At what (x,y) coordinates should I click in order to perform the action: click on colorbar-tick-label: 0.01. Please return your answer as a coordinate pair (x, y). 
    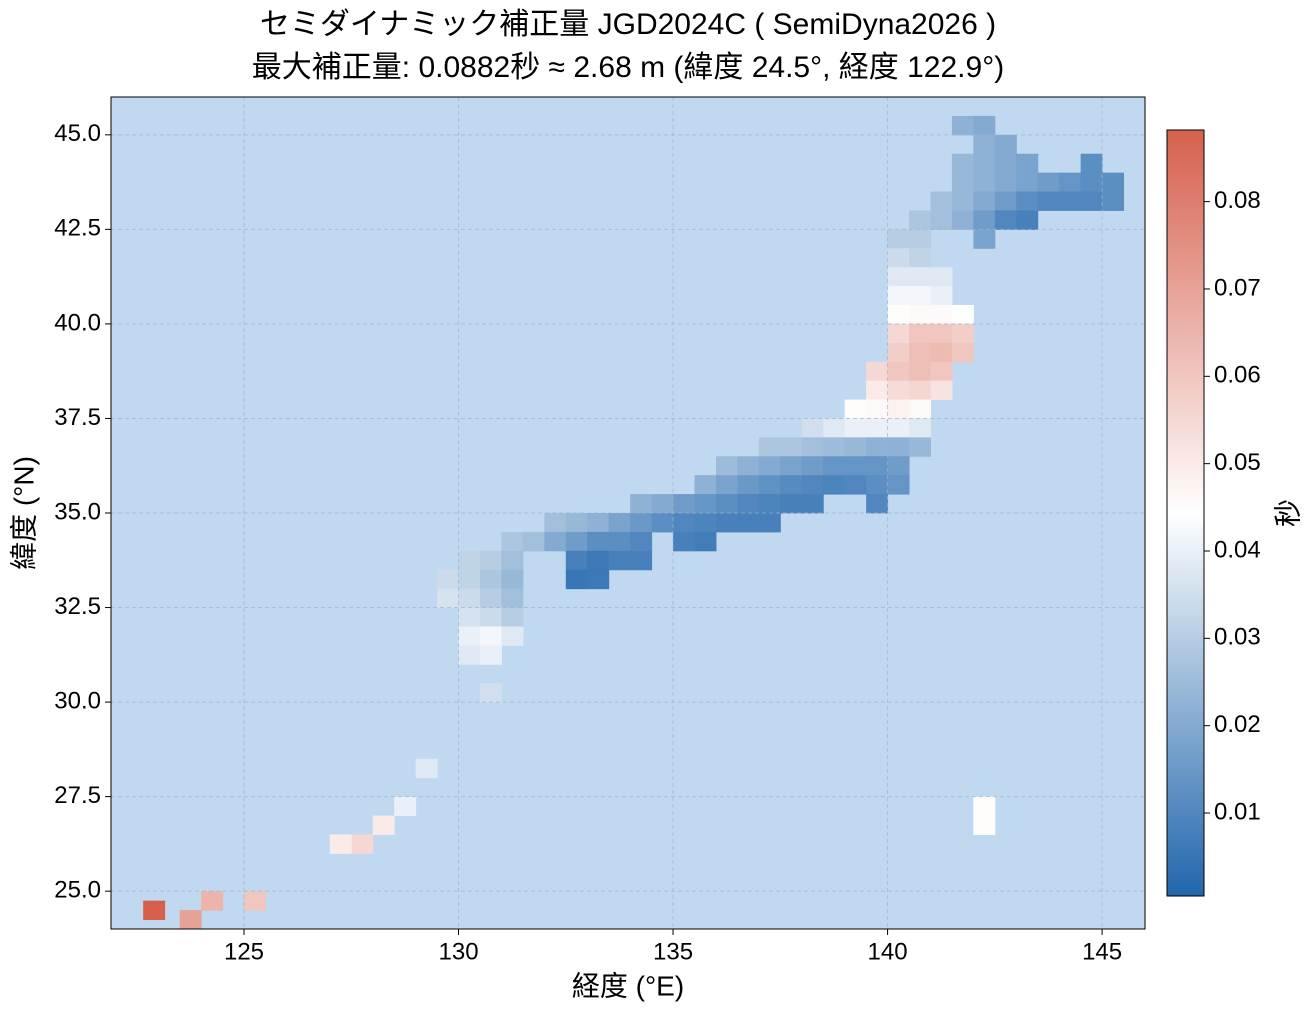
    Looking at the image, I should click on (1237, 811).